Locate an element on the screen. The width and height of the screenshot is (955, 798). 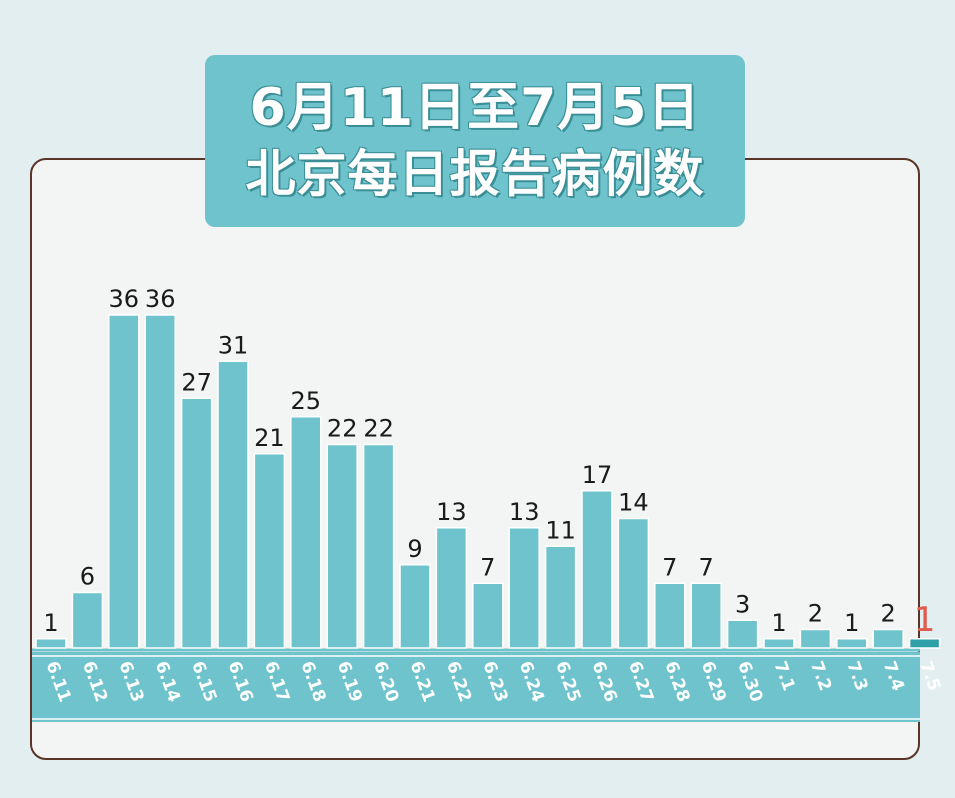
title-line-1: 6月11日至7月5日 is located at coordinates (475, 108).